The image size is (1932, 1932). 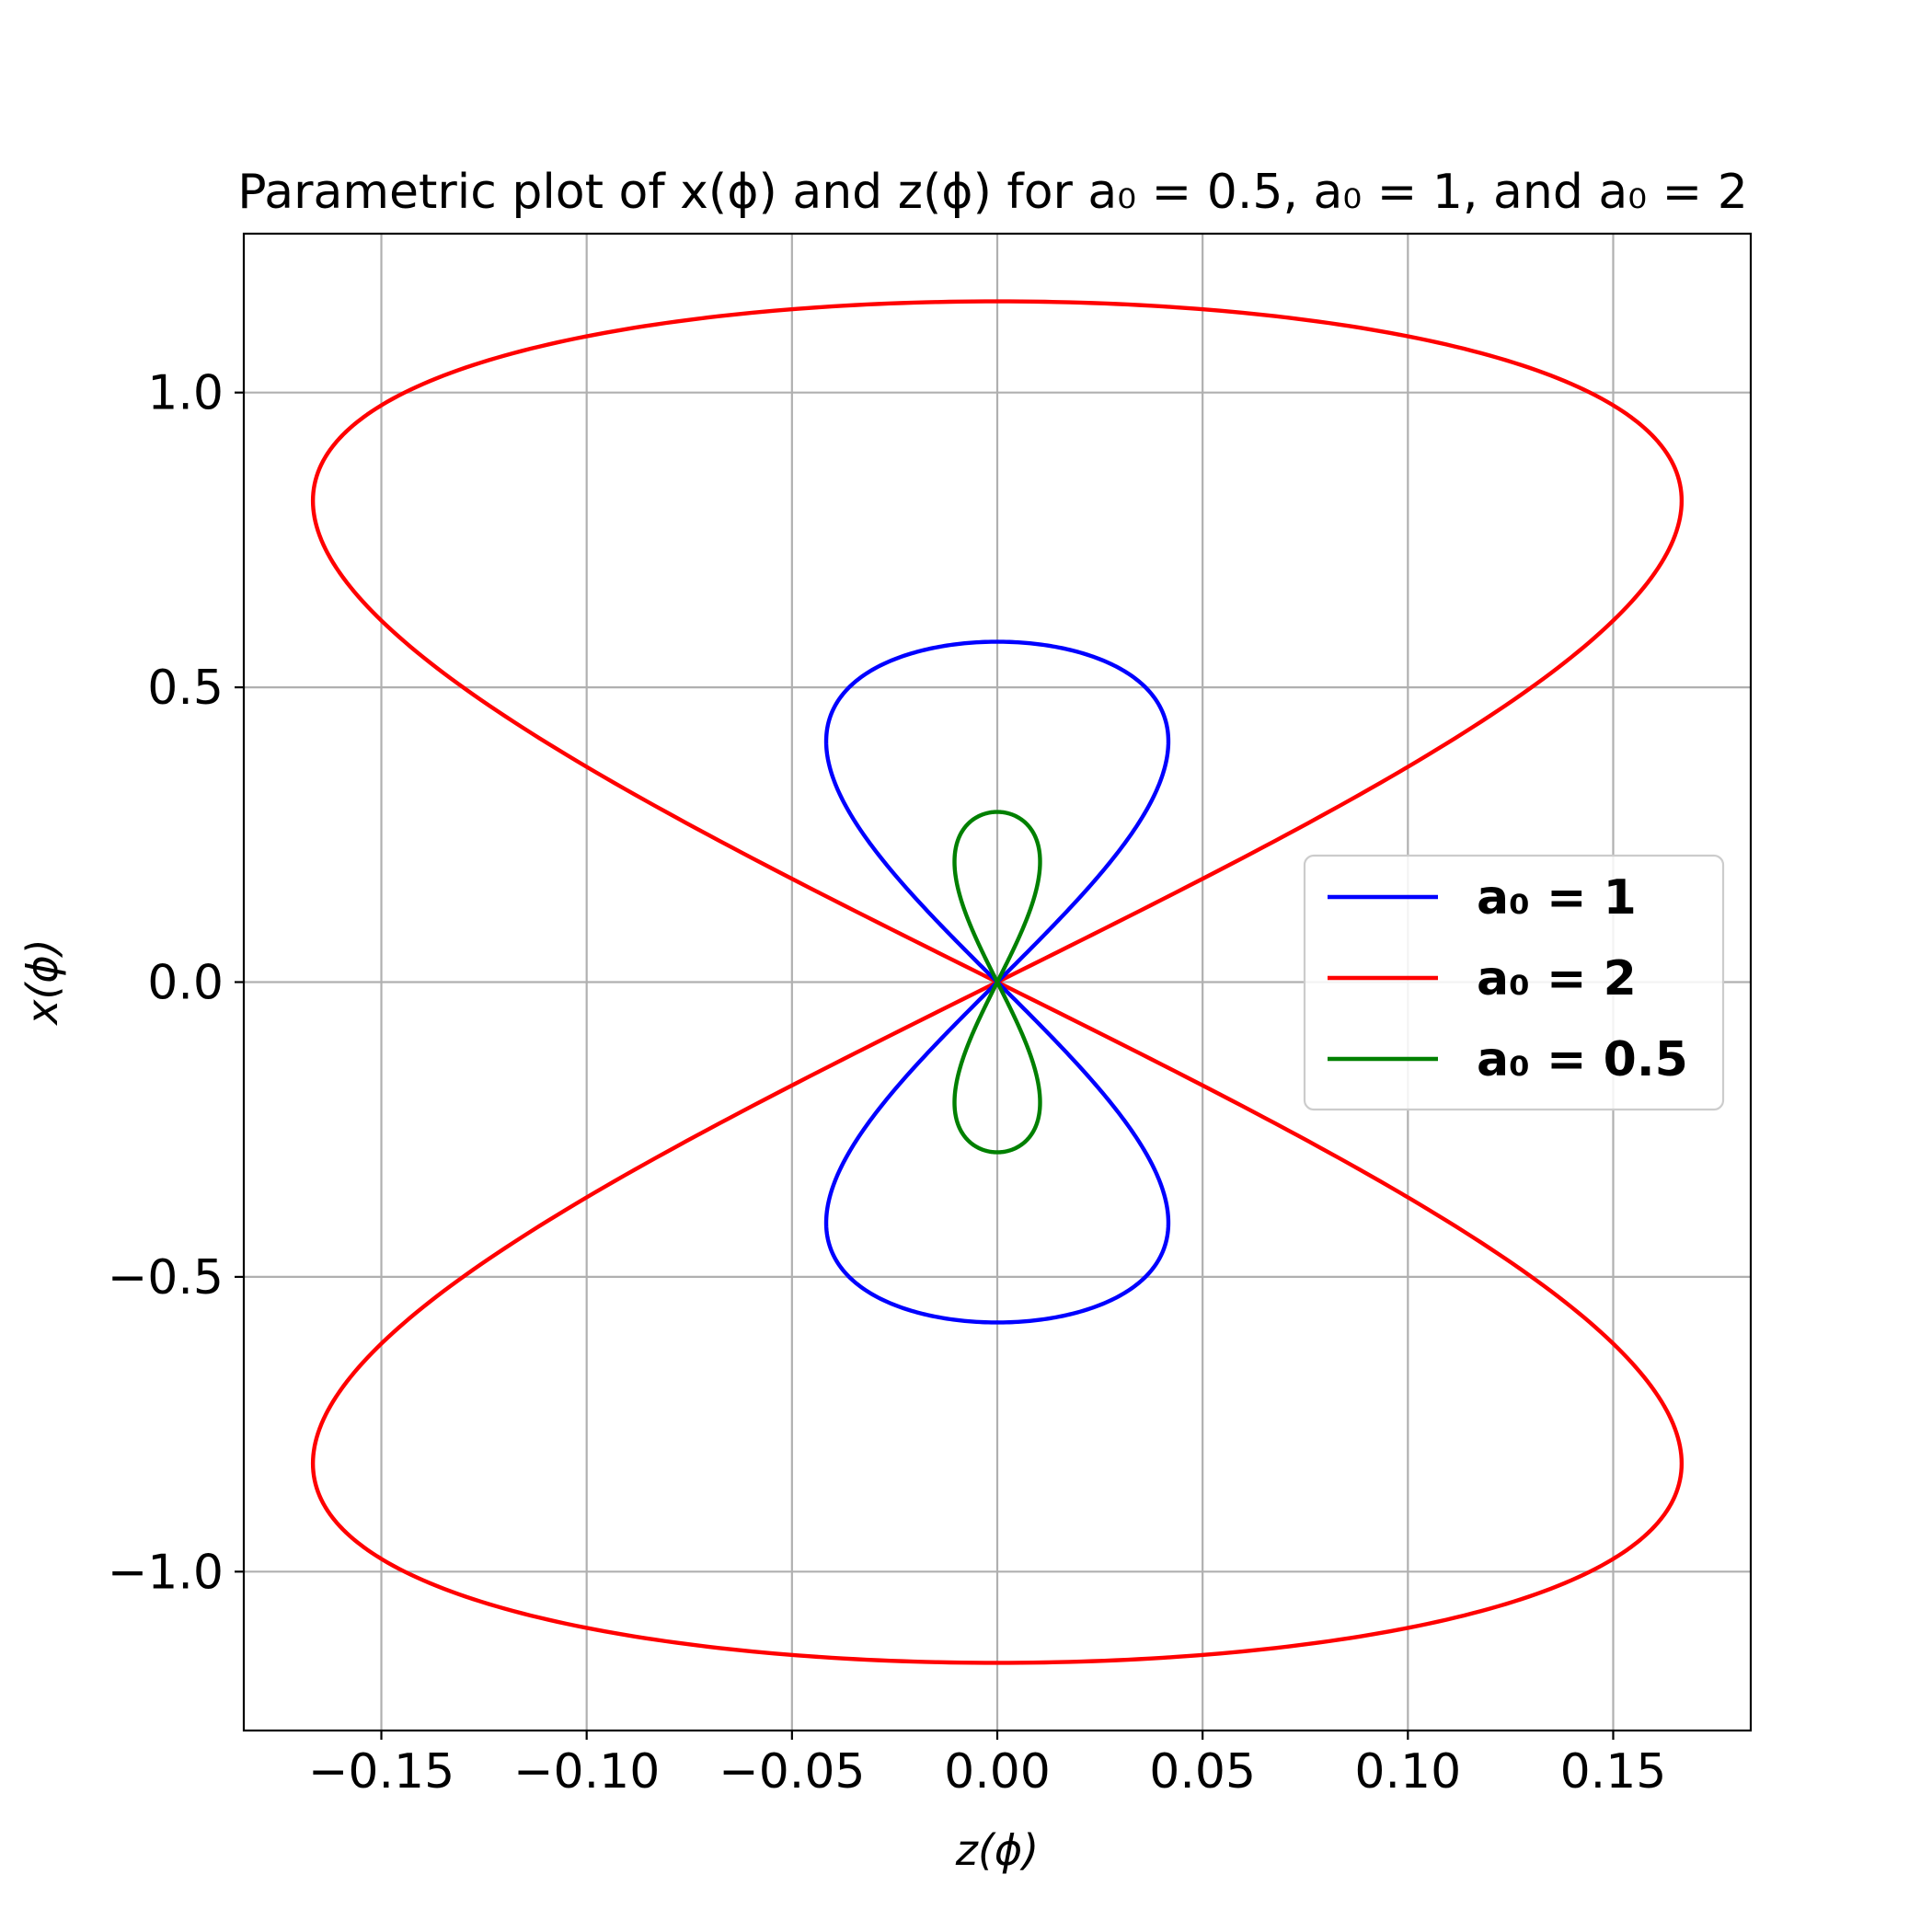 I want to click on x-tick-label: 0.05, so click(x=1202, y=1772).